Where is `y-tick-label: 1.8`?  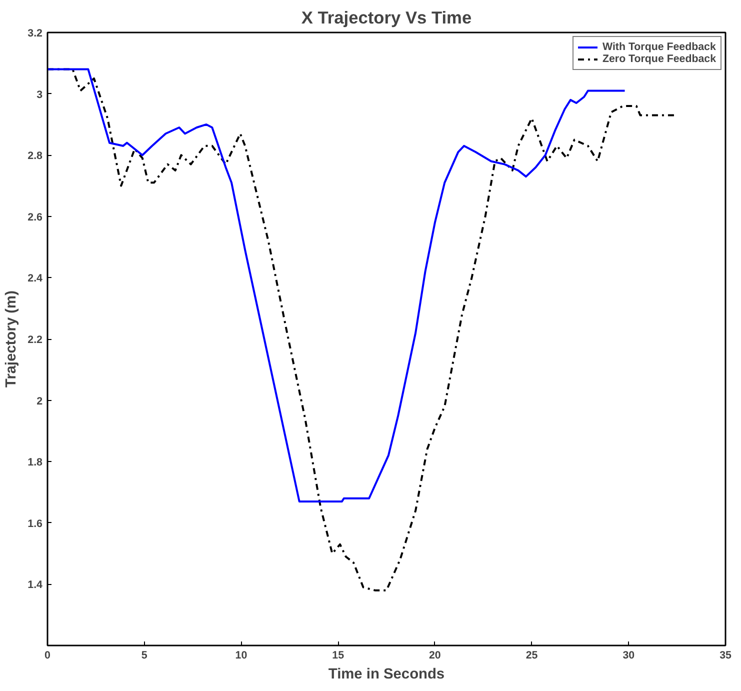
y-tick-label: 1.8 is located at coordinates (35, 462).